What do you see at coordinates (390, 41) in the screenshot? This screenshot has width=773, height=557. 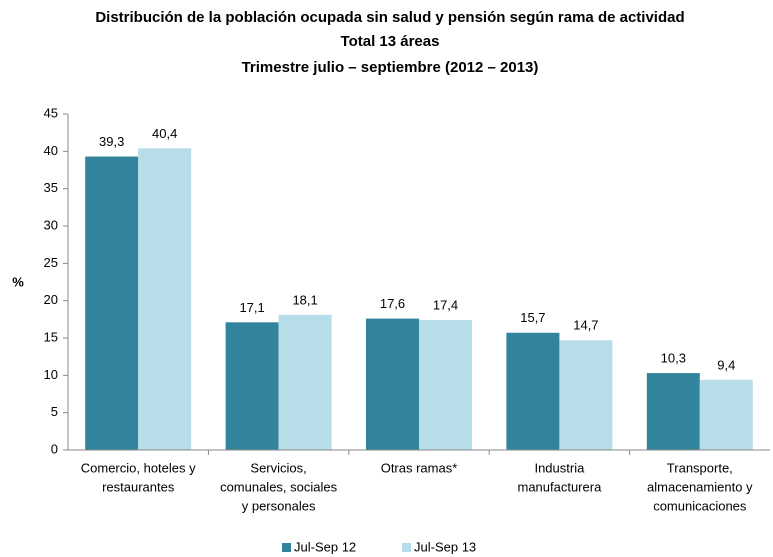 I see `chart-title: Total 13 áreas` at bounding box center [390, 41].